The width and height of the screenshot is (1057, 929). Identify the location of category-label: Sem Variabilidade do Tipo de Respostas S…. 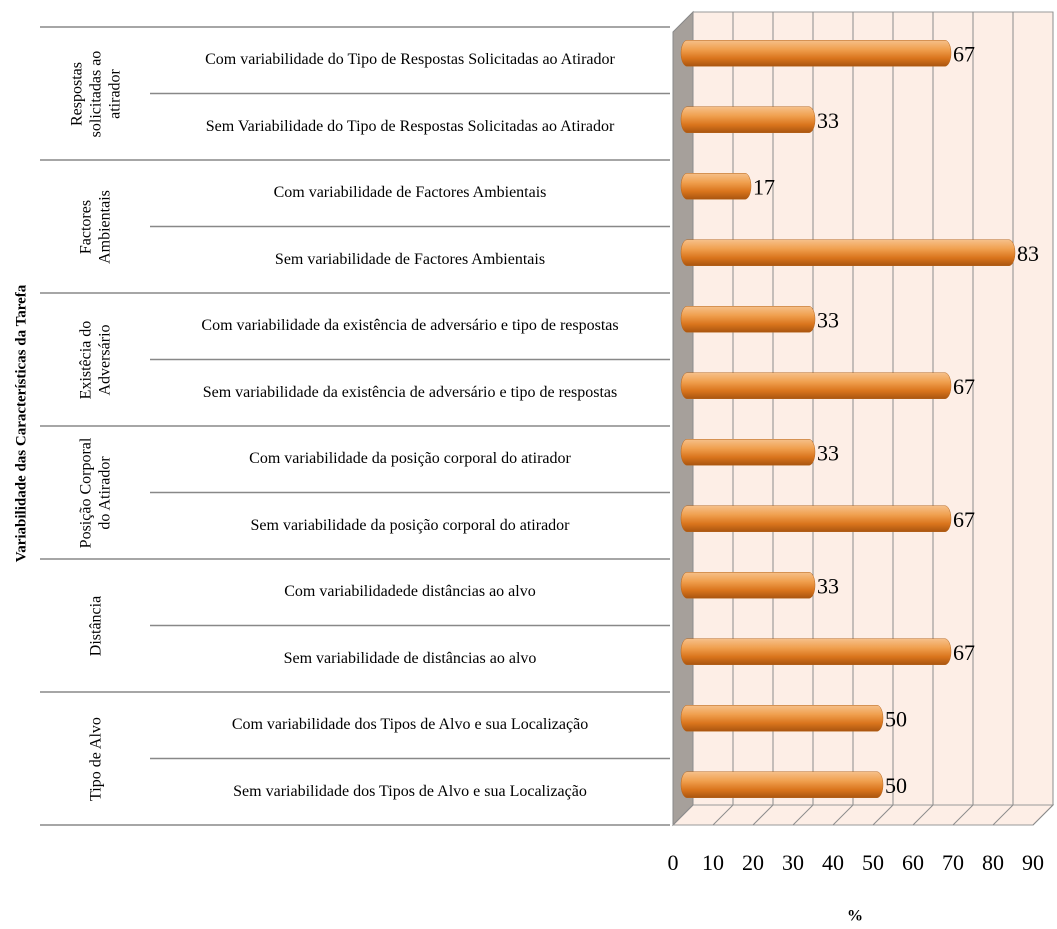
(410, 126).